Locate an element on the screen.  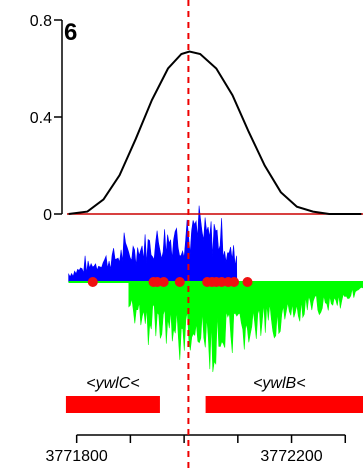
y-tick-label: 0.8 is located at coordinates (41, 21).